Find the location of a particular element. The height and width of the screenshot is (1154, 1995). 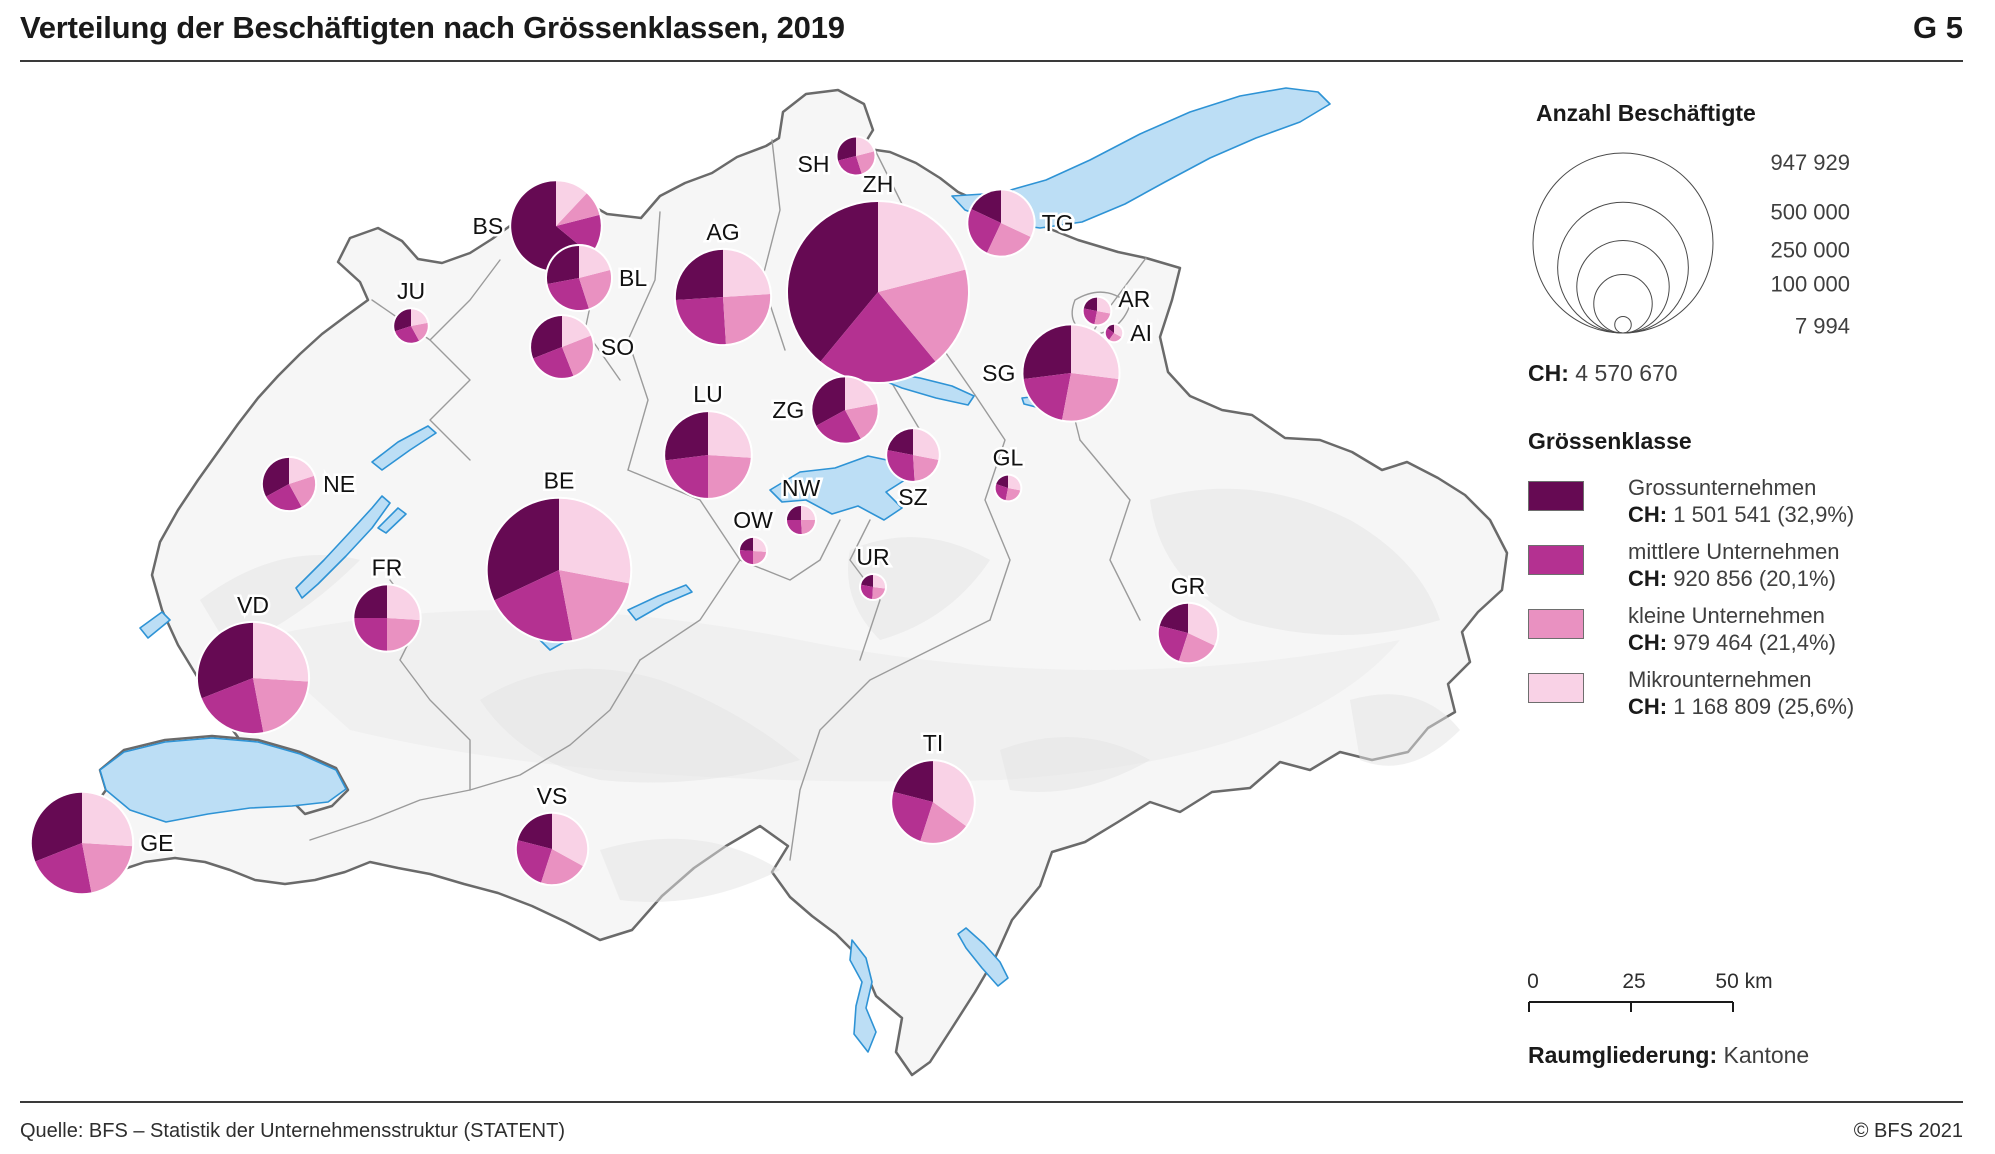

canton-pie-GR is located at coordinates (1188, 633).